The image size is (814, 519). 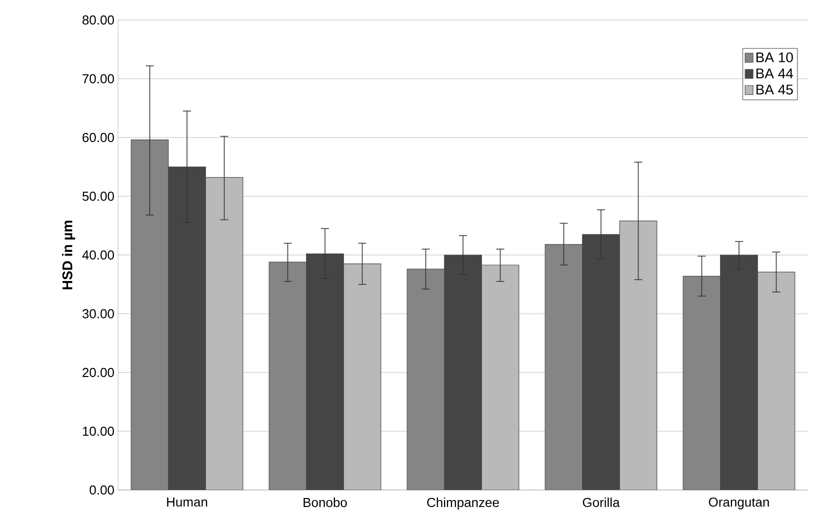 I want to click on y-tick-label: 0.00, so click(x=102, y=490).